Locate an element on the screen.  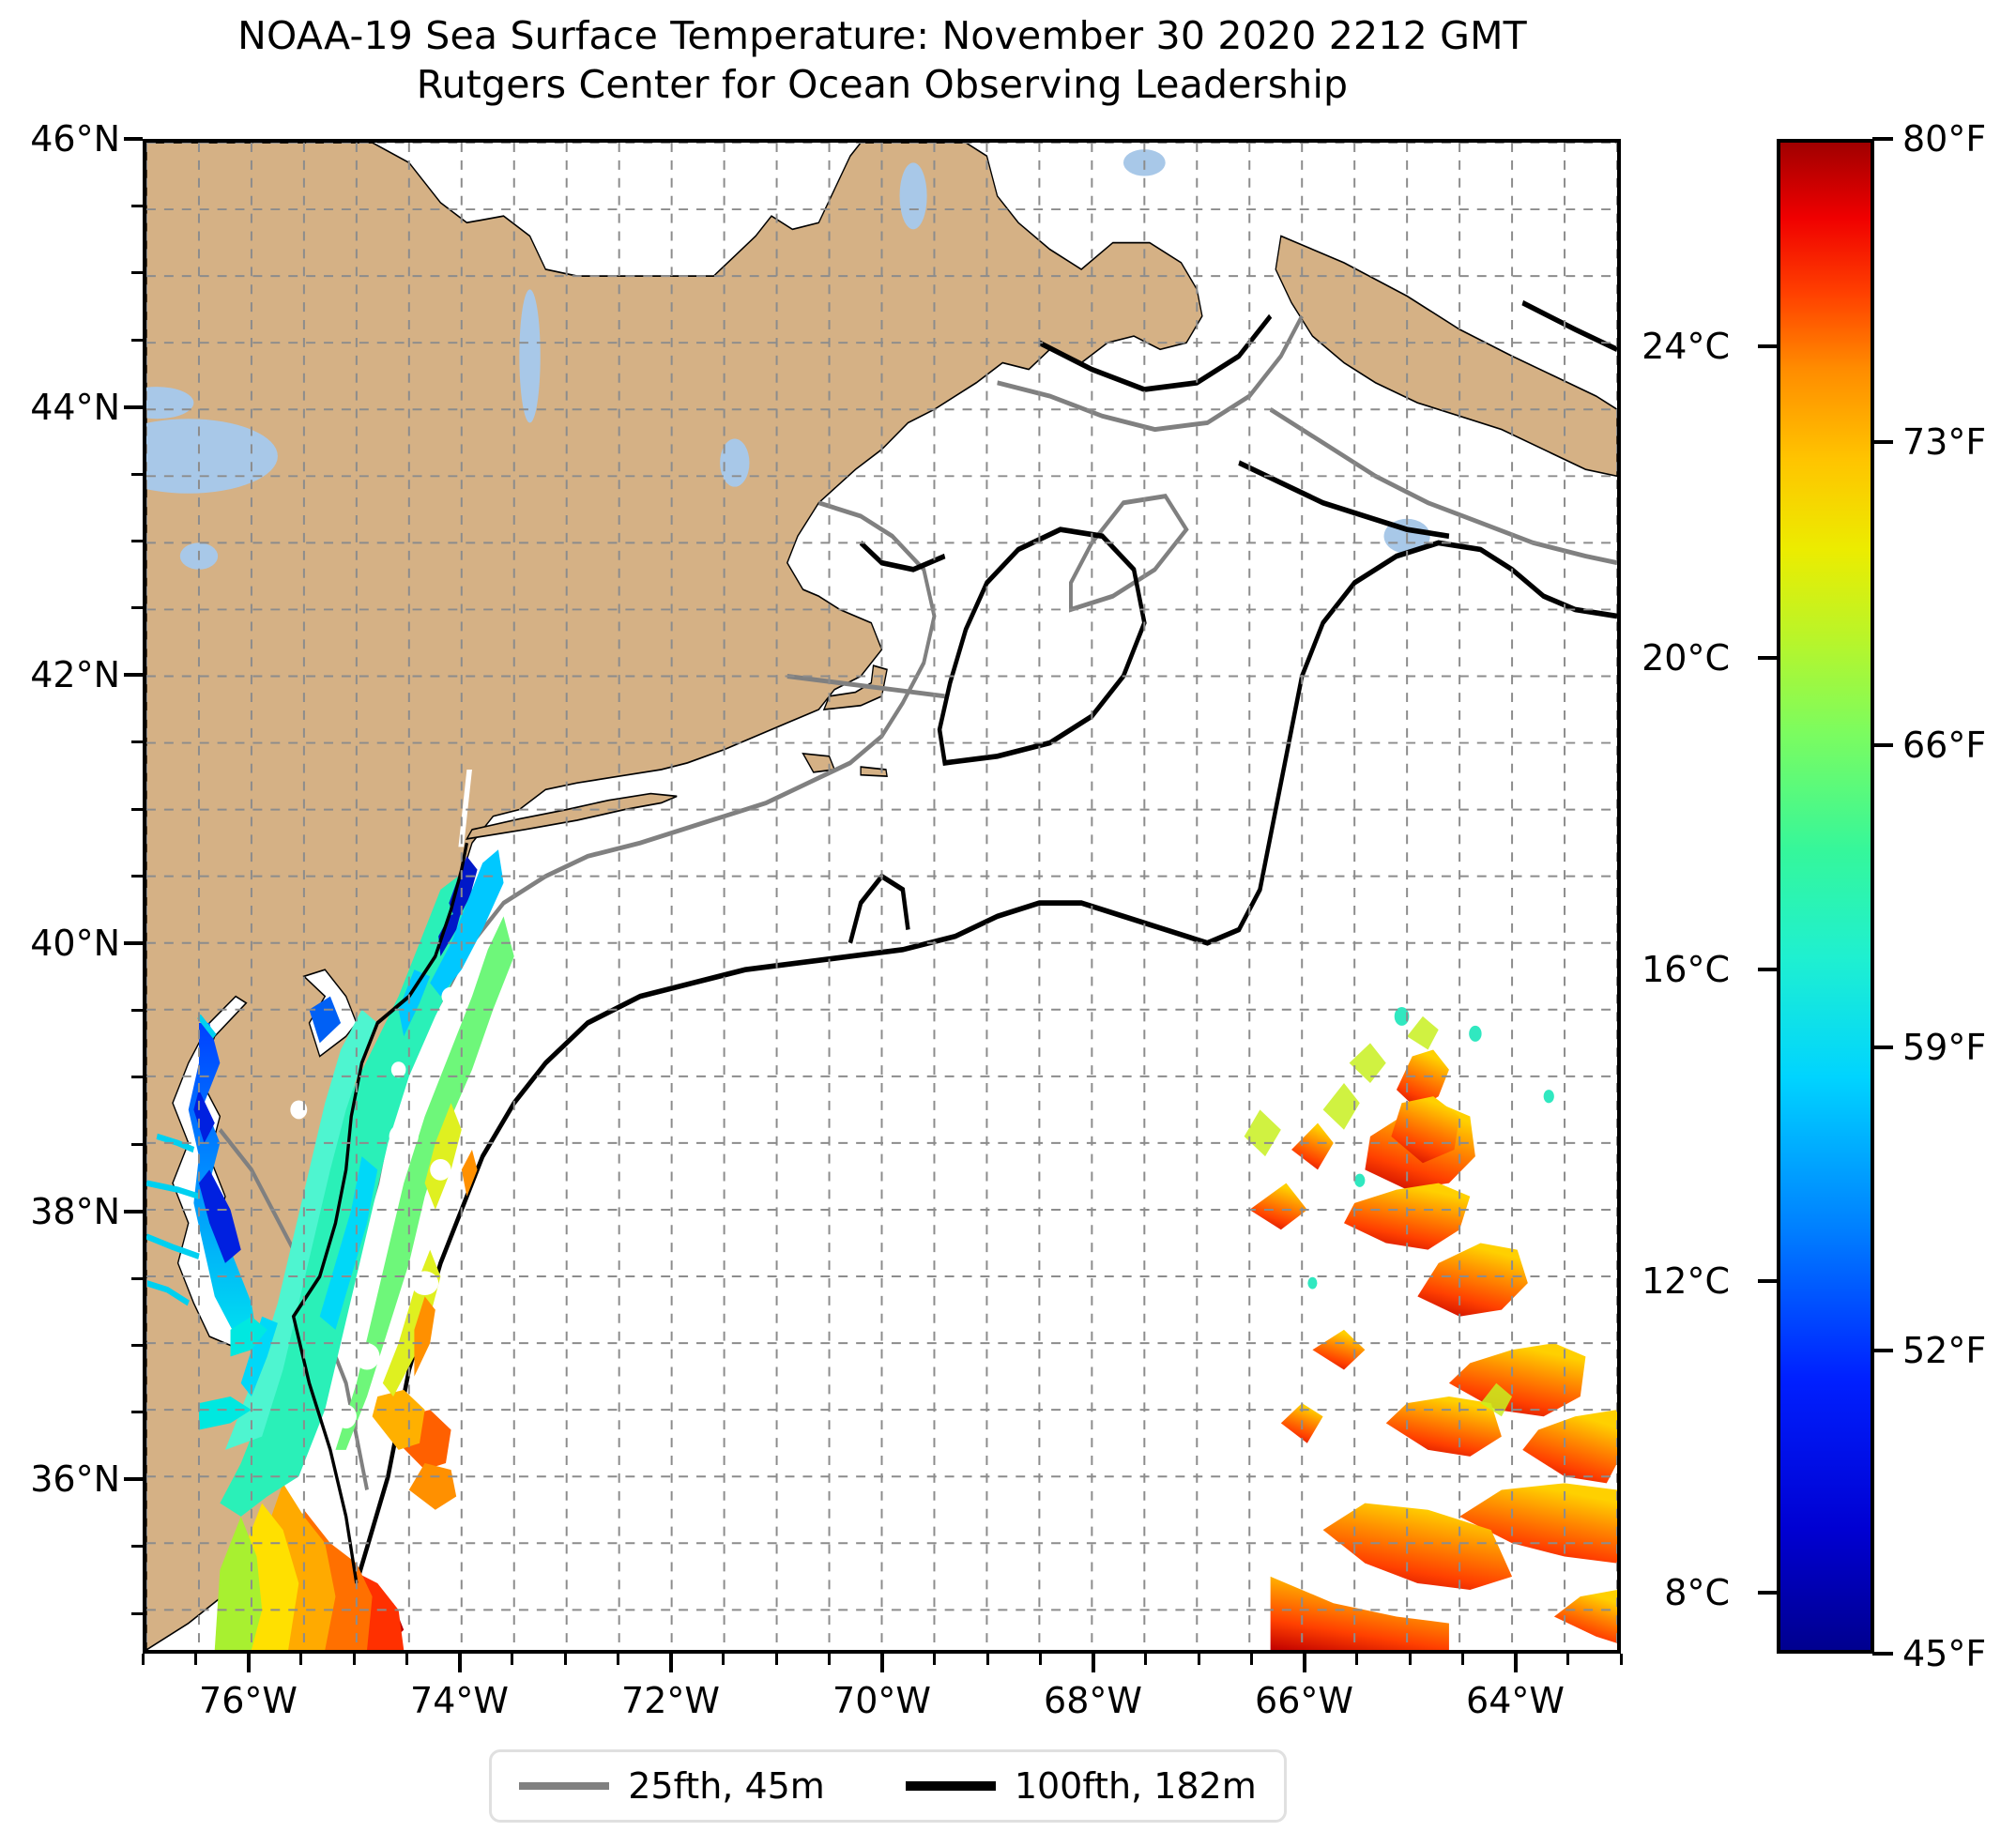
water-hudson-river is located at coordinates (465, 808).